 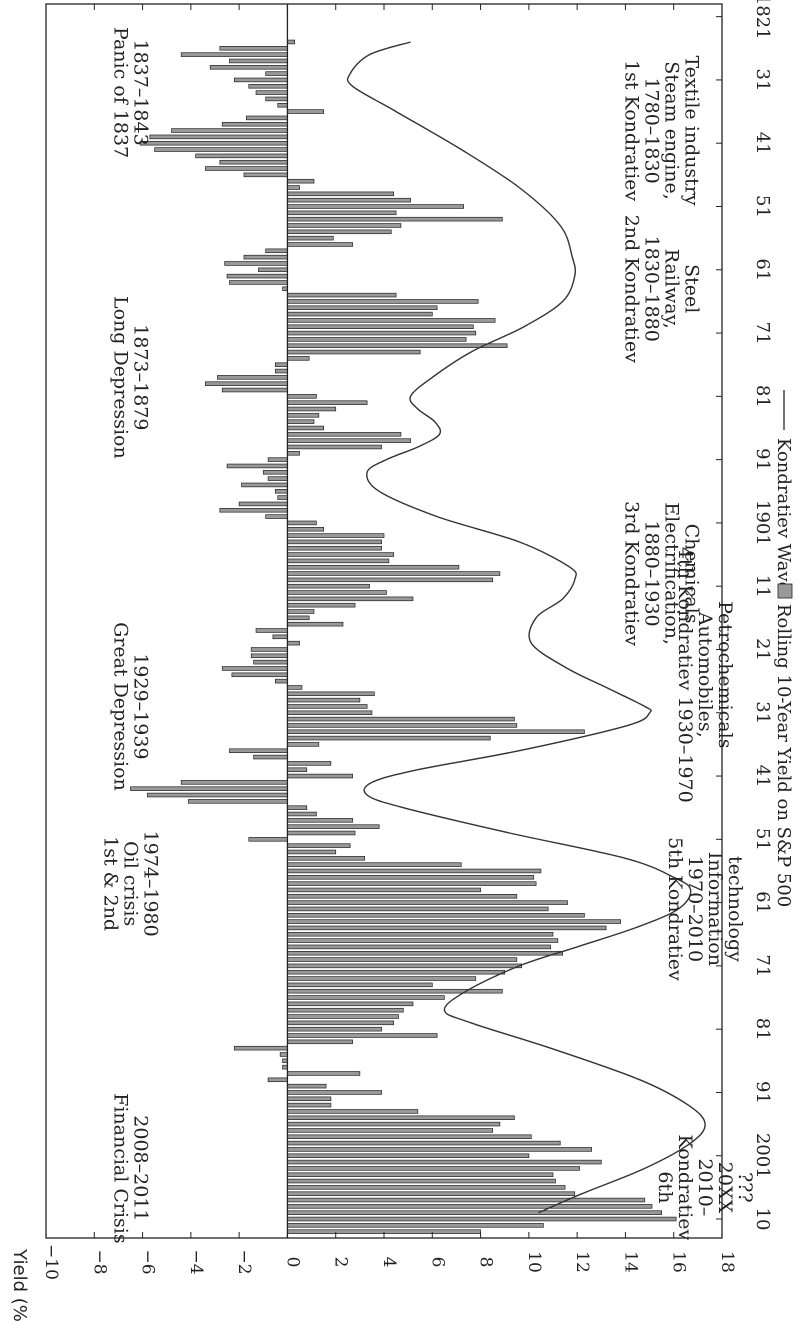 What do you see at coordinates (234, 782) in the screenshot?
I see `yield-bar-1942` at bounding box center [234, 782].